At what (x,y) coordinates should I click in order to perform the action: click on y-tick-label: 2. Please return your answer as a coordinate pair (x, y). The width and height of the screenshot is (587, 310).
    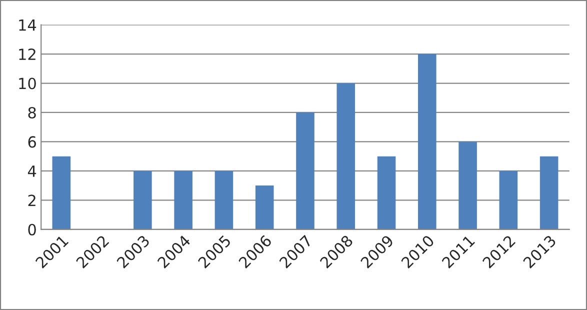
    Looking at the image, I should click on (32, 200).